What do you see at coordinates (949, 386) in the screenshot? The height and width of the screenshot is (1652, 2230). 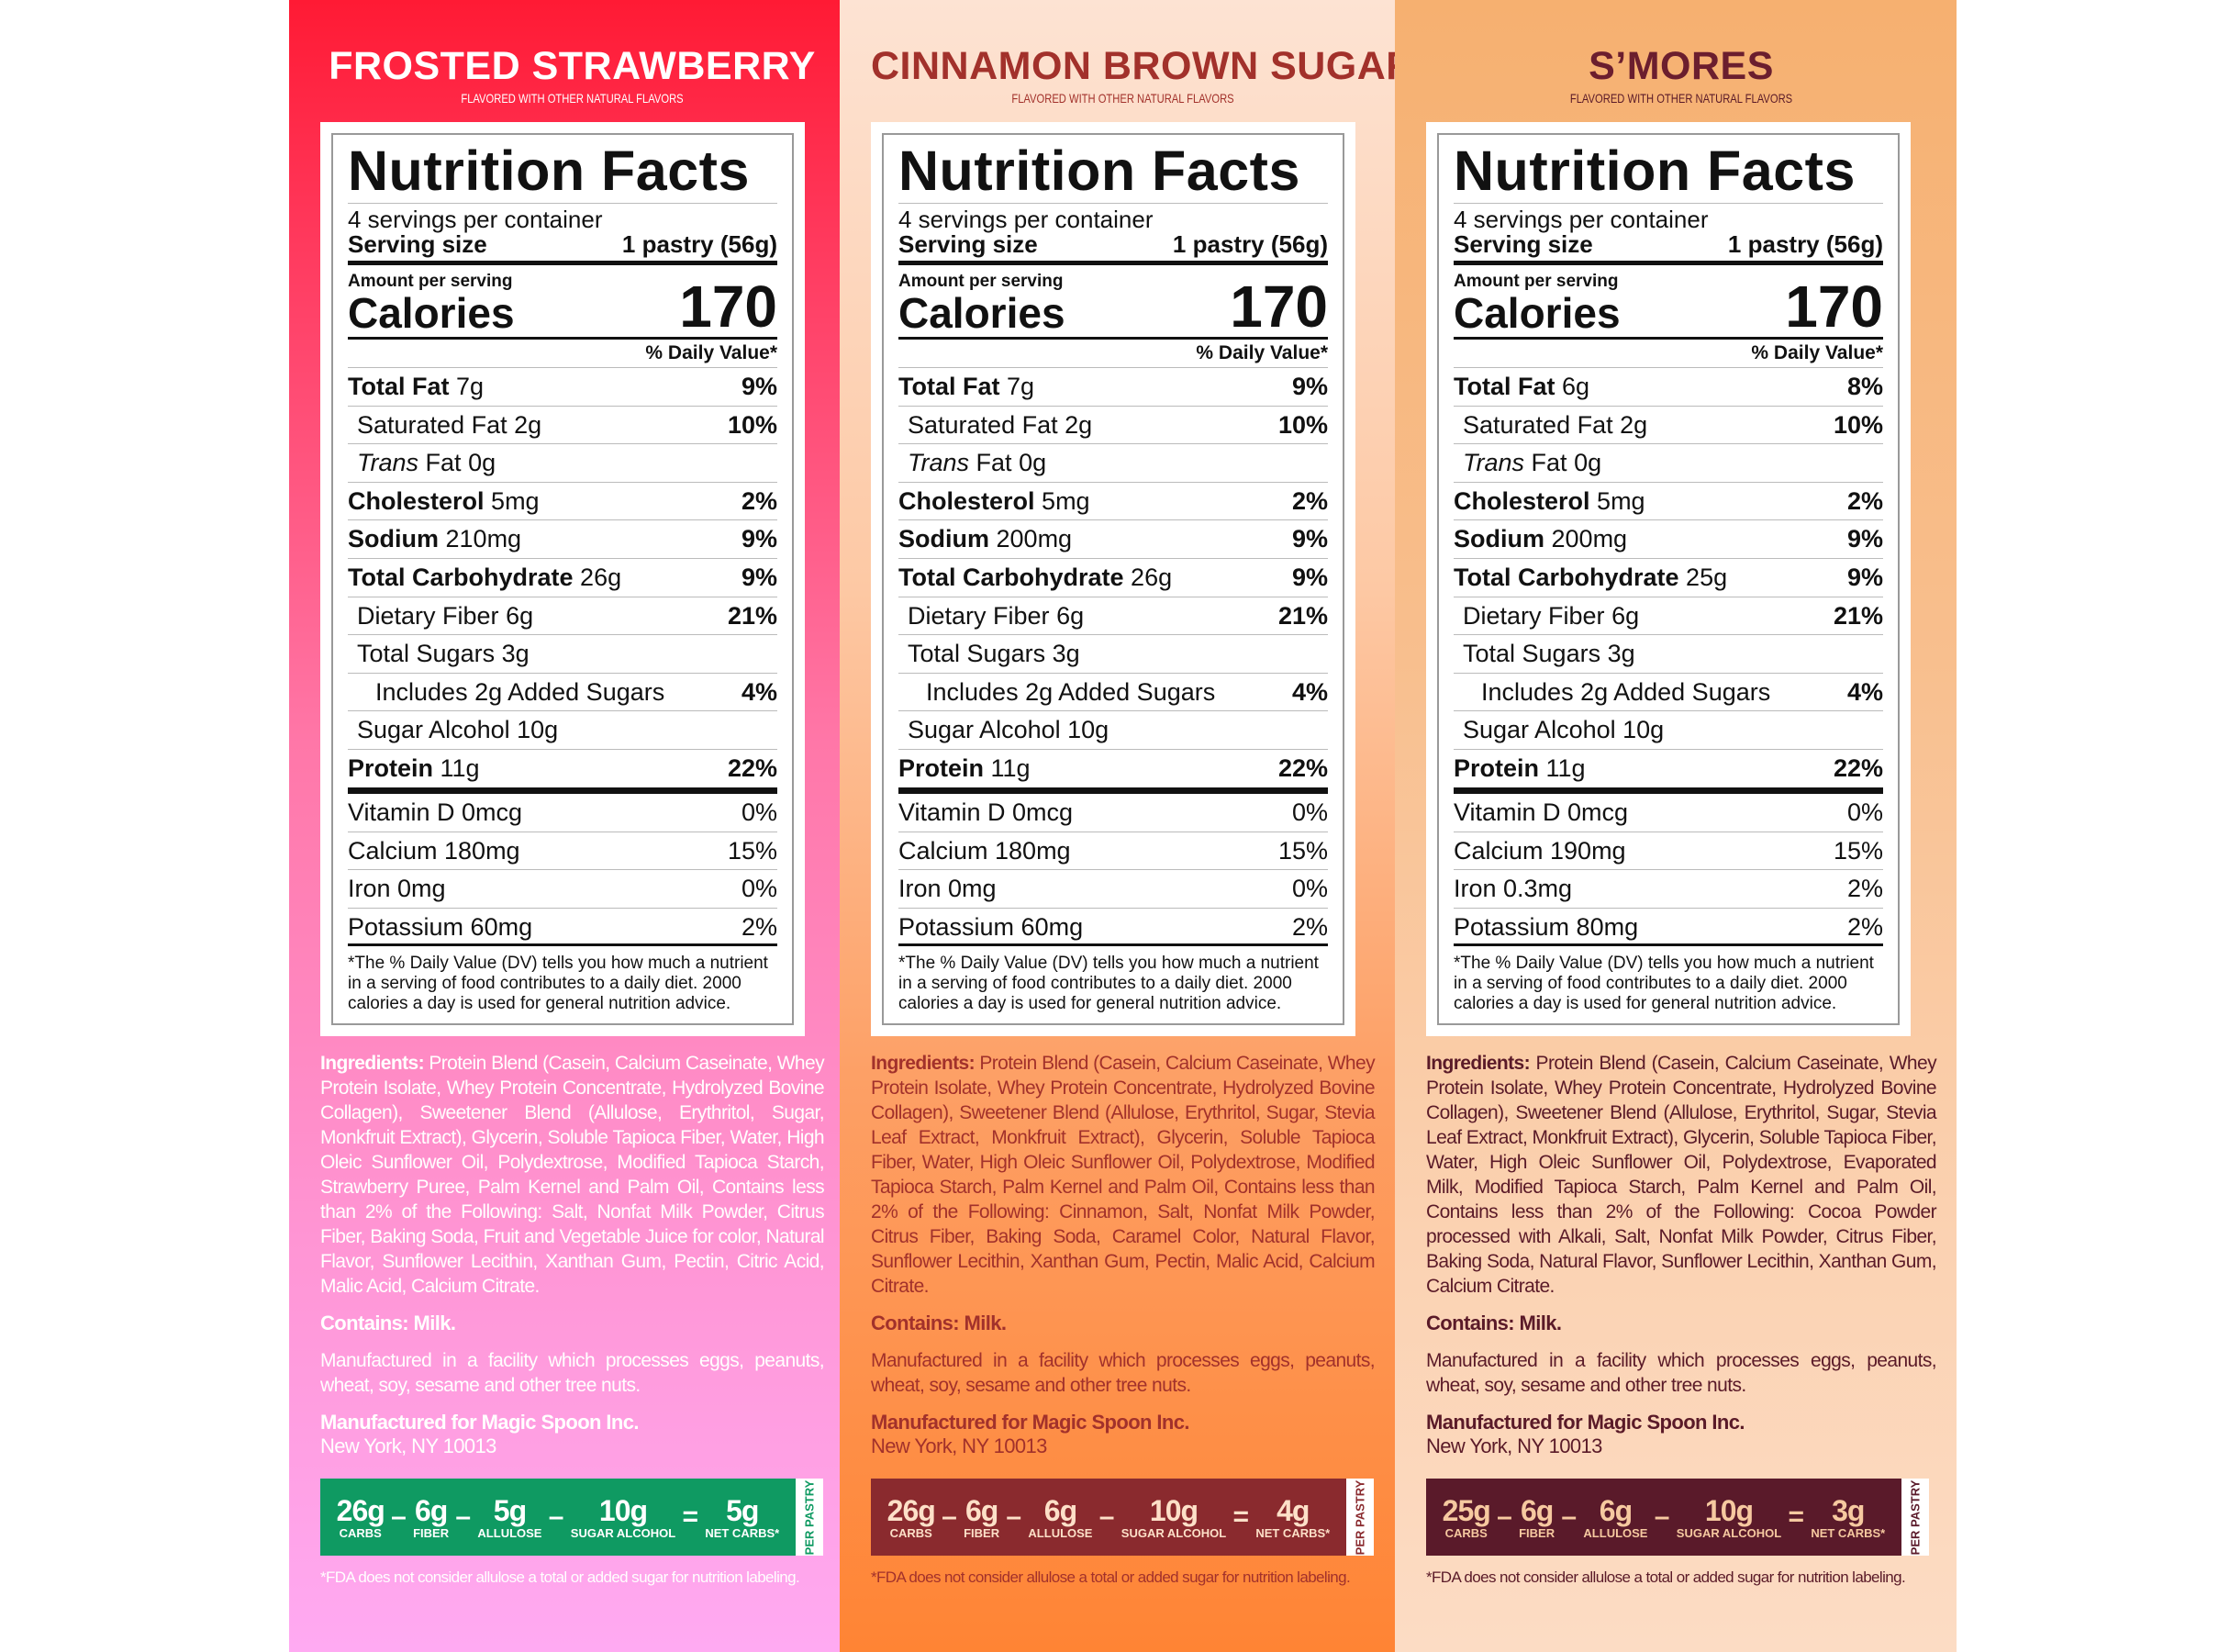 I see `nutrient-name: Total Fat` at bounding box center [949, 386].